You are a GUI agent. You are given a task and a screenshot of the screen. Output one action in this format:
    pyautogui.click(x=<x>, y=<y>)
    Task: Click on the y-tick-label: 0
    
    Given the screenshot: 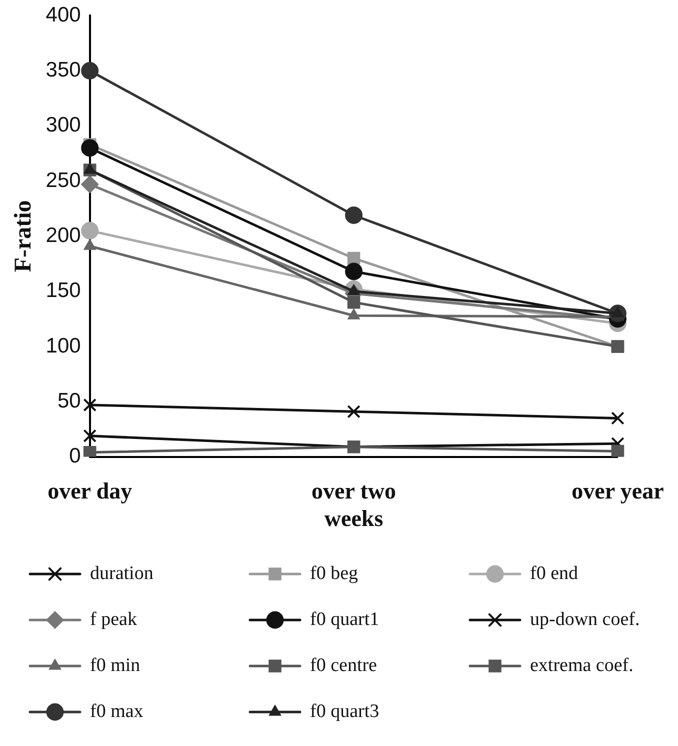 What is the action you would take?
    pyautogui.click(x=75, y=456)
    